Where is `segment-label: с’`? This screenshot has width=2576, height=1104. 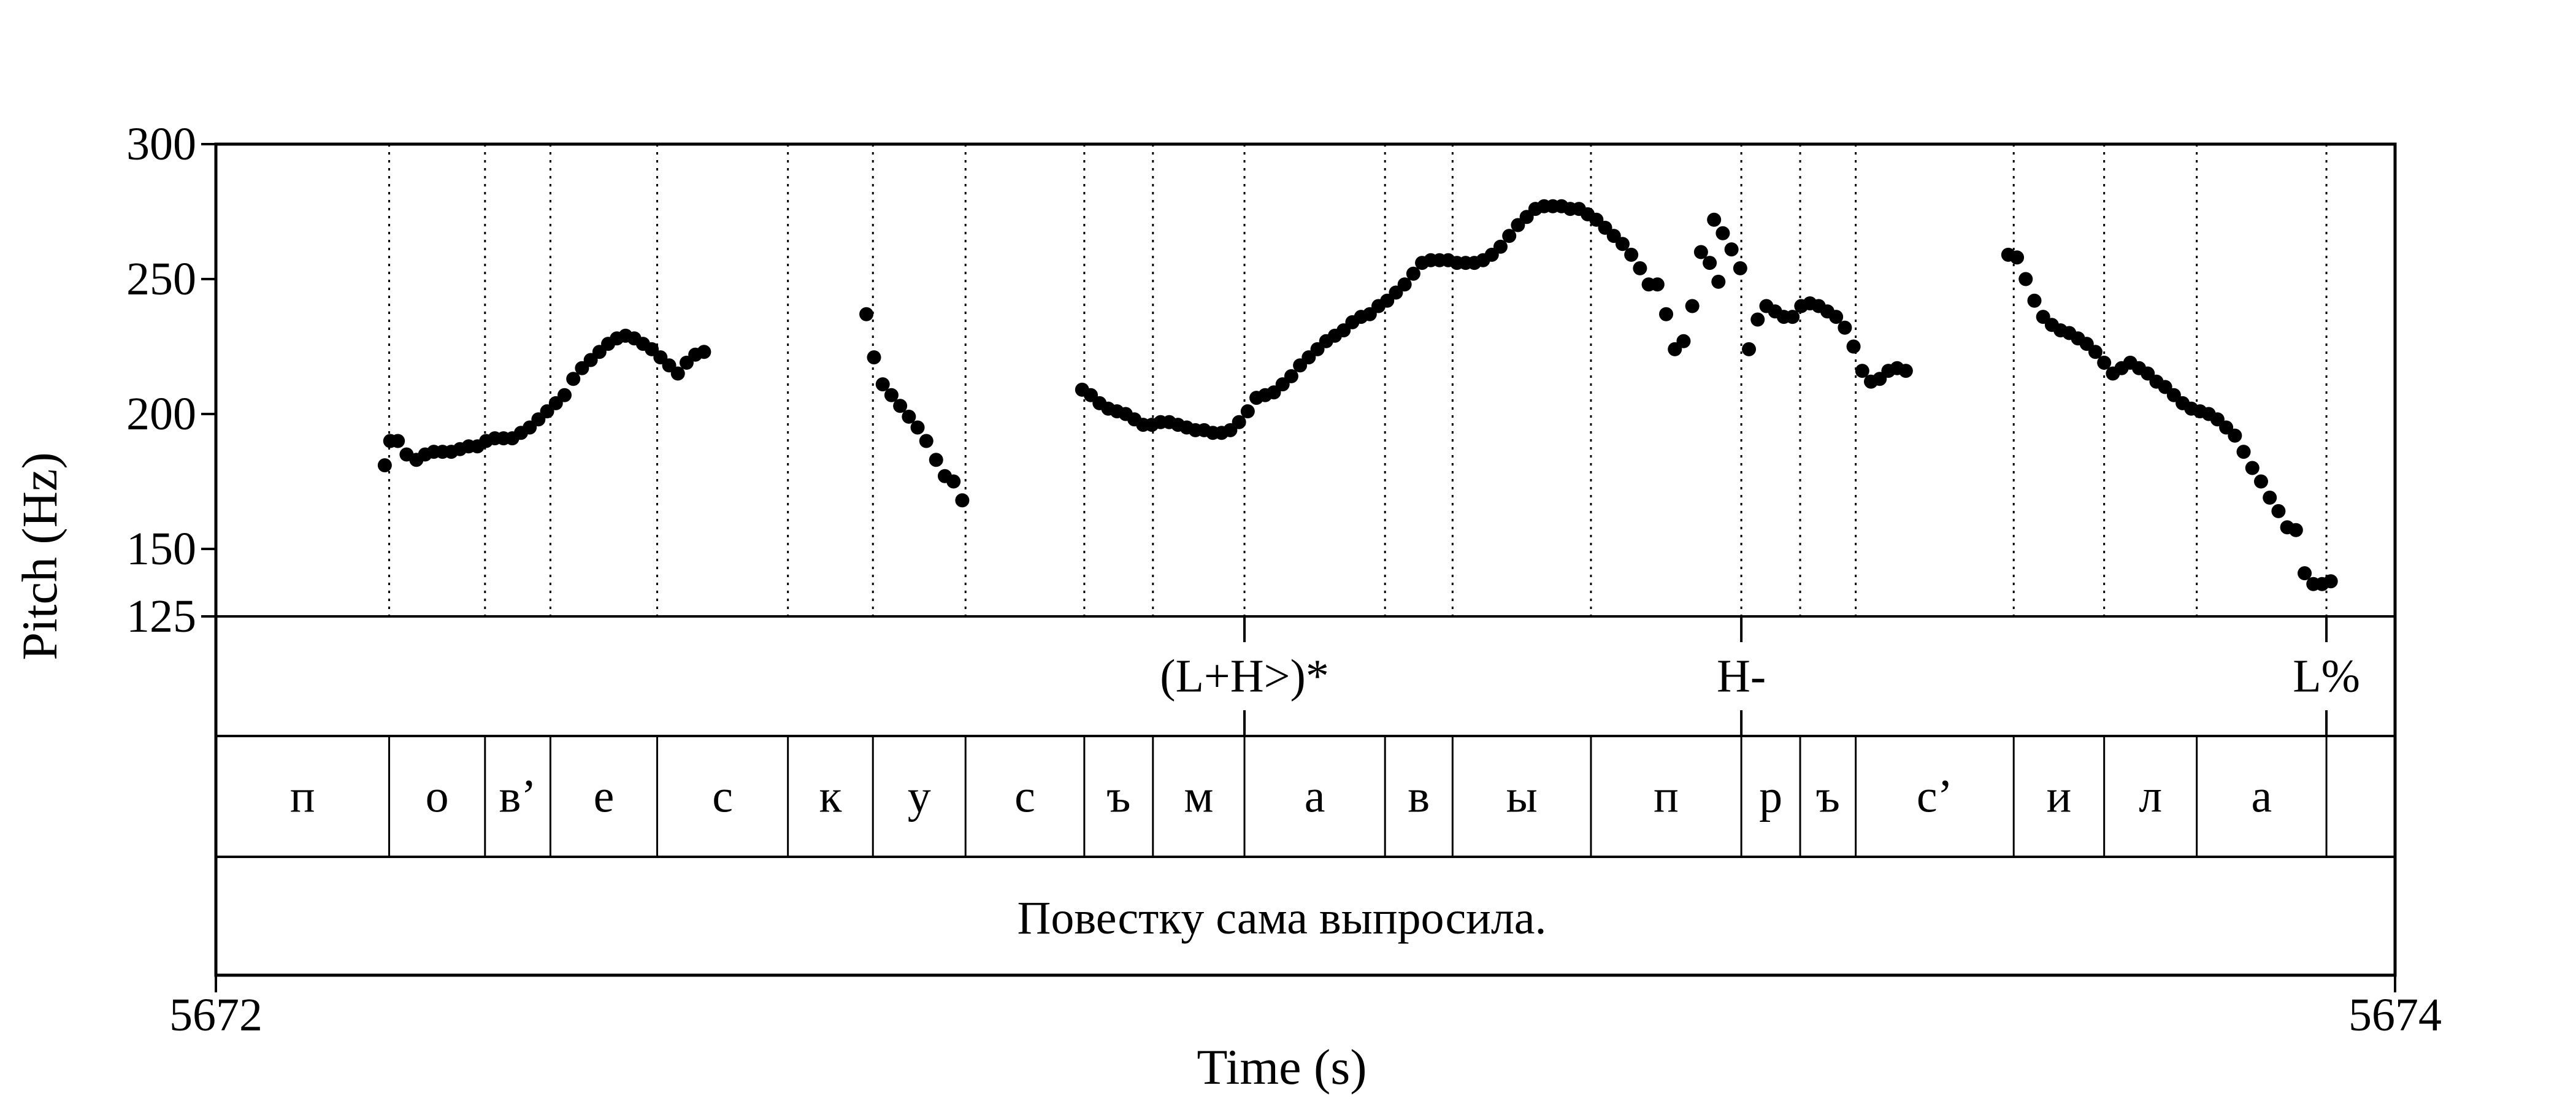
segment-label: с’ is located at coordinates (1935, 796).